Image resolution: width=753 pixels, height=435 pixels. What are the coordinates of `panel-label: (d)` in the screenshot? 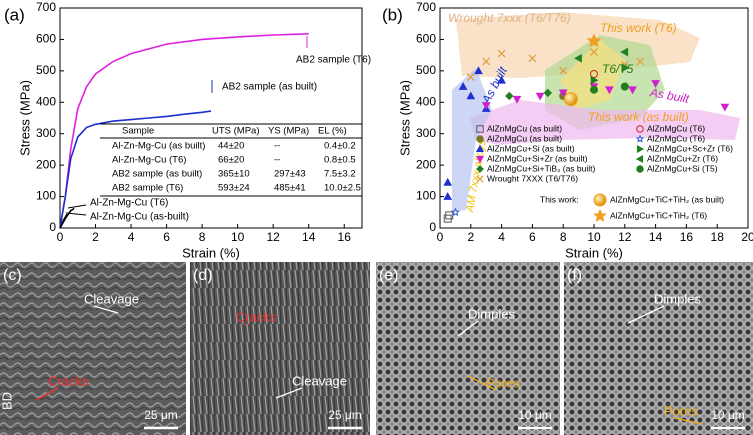 It's located at (203, 275).